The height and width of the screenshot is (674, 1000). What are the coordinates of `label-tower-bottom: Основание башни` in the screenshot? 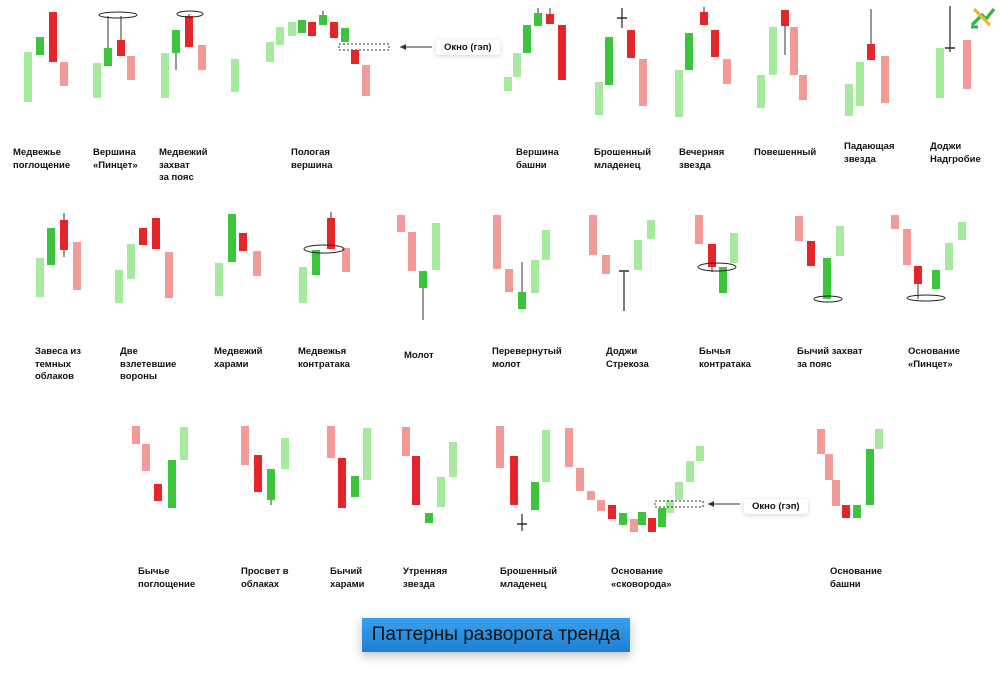 It's located at (856, 578).